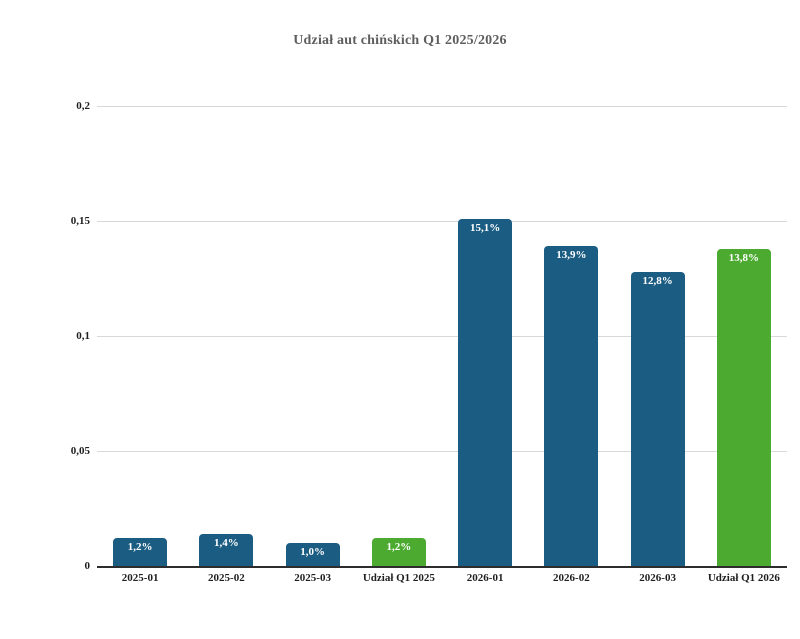 The height and width of the screenshot is (639, 800). What do you see at coordinates (226, 549) in the screenshot?
I see `bar-2025-02: 1,4%` at bounding box center [226, 549].